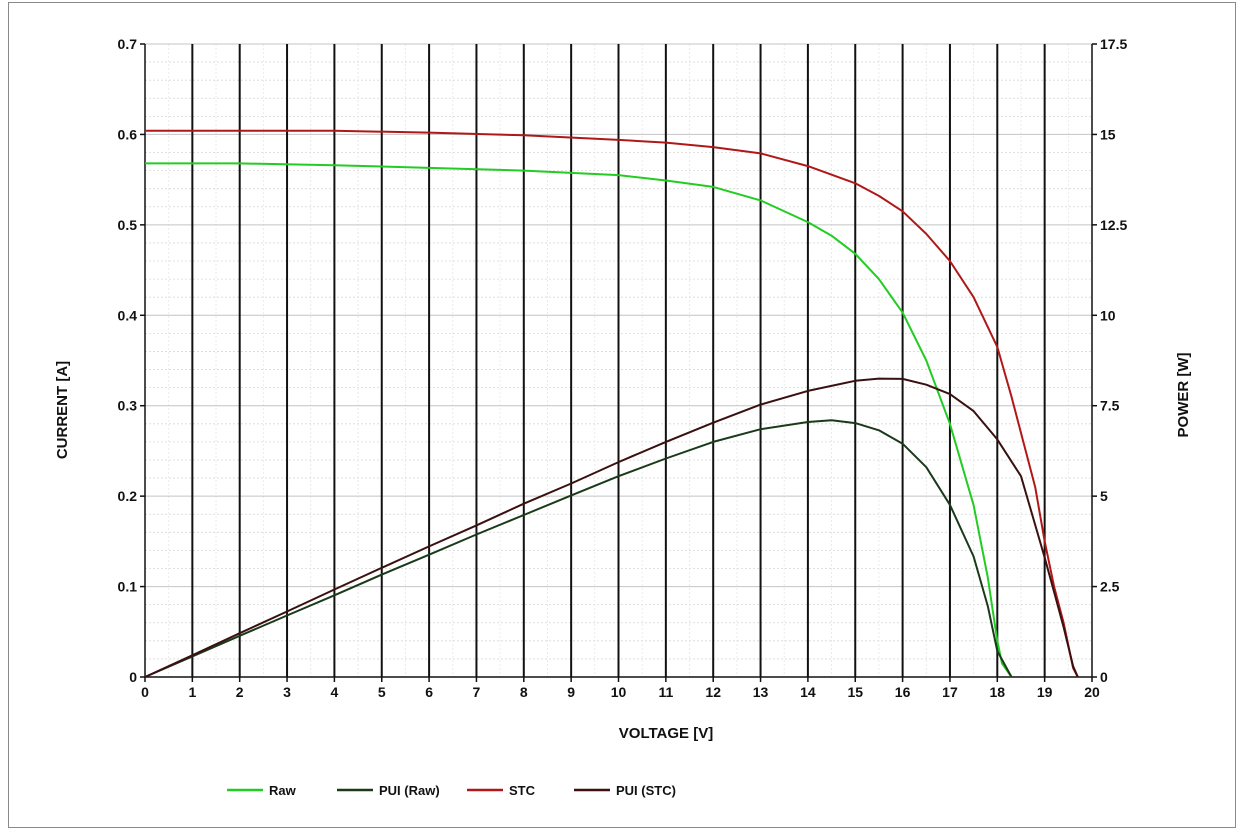 This screenshot has height=830, width=1239. What do you see at coordinates (128, 225) in the screenshot?
I see `y-left-tick-label: 0.5` at bounding box center [128, 225].